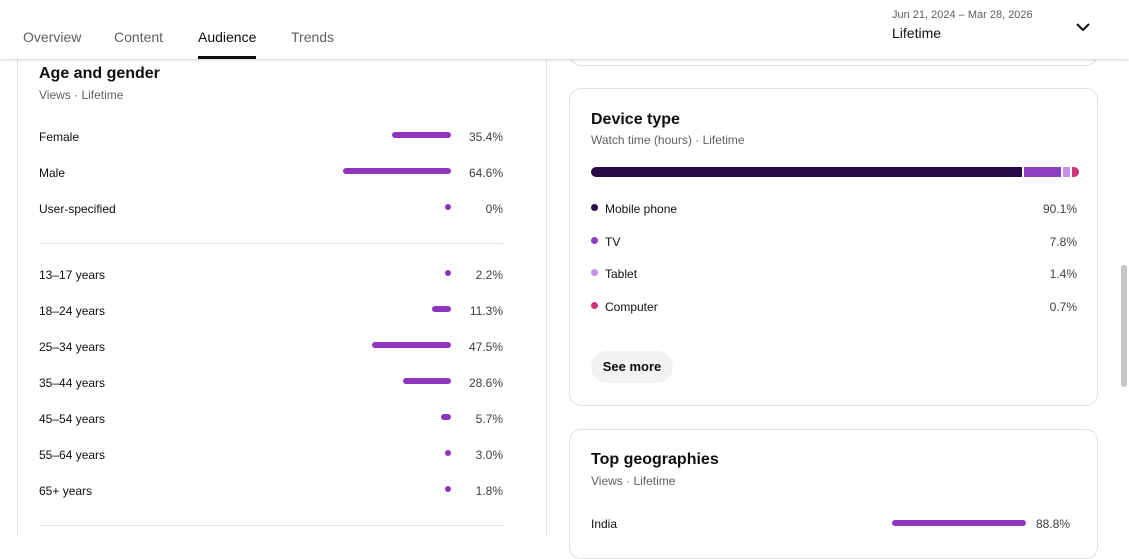 This screenshot has width=1129, height=559. Describe the element at coordinates (485, 137) in the screenshot. I see `row-value: 35.4%` at that location.